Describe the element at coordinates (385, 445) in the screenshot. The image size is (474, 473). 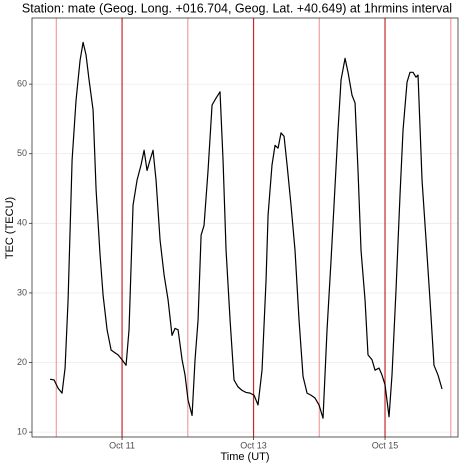
I see `x-tick-label: Oct 15` at that location.